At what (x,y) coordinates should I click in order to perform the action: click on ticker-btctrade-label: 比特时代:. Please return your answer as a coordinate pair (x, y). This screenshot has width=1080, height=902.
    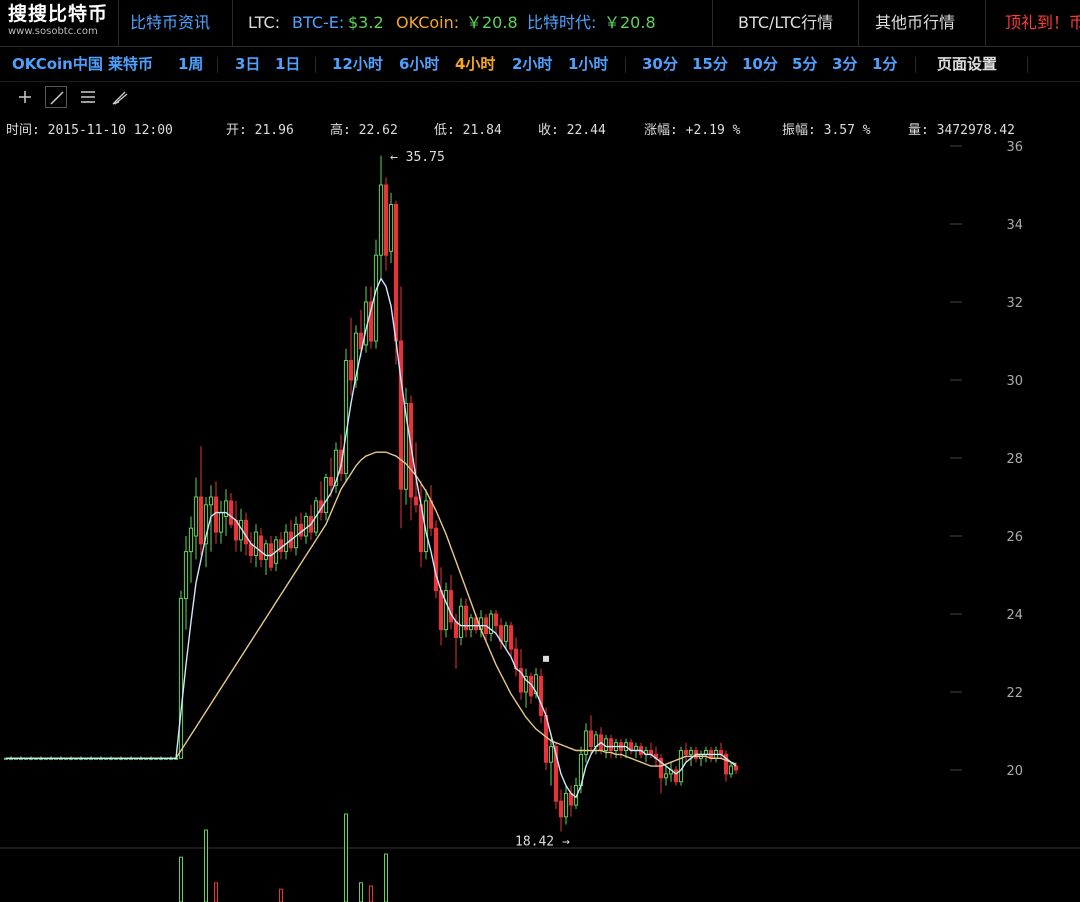
    Looking at the image, I should click on (562, 22).